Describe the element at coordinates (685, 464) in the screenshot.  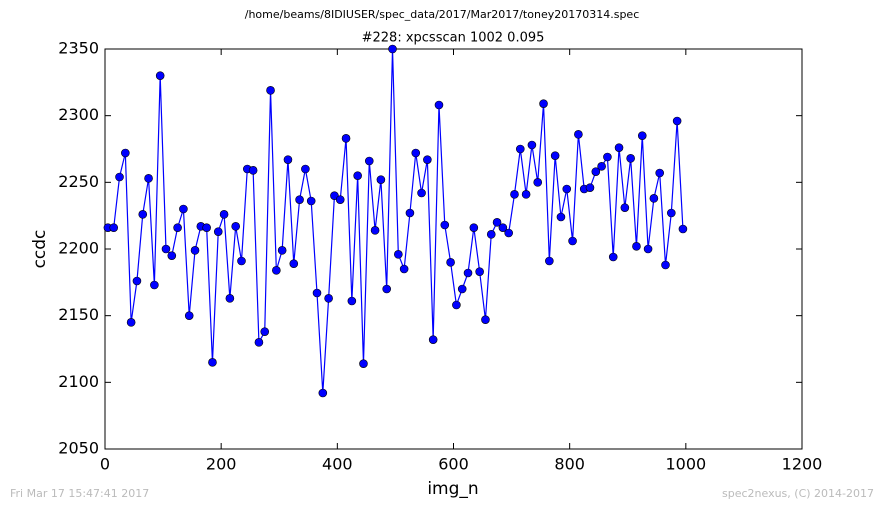
I see `x-tick-label: 1000` at that location.